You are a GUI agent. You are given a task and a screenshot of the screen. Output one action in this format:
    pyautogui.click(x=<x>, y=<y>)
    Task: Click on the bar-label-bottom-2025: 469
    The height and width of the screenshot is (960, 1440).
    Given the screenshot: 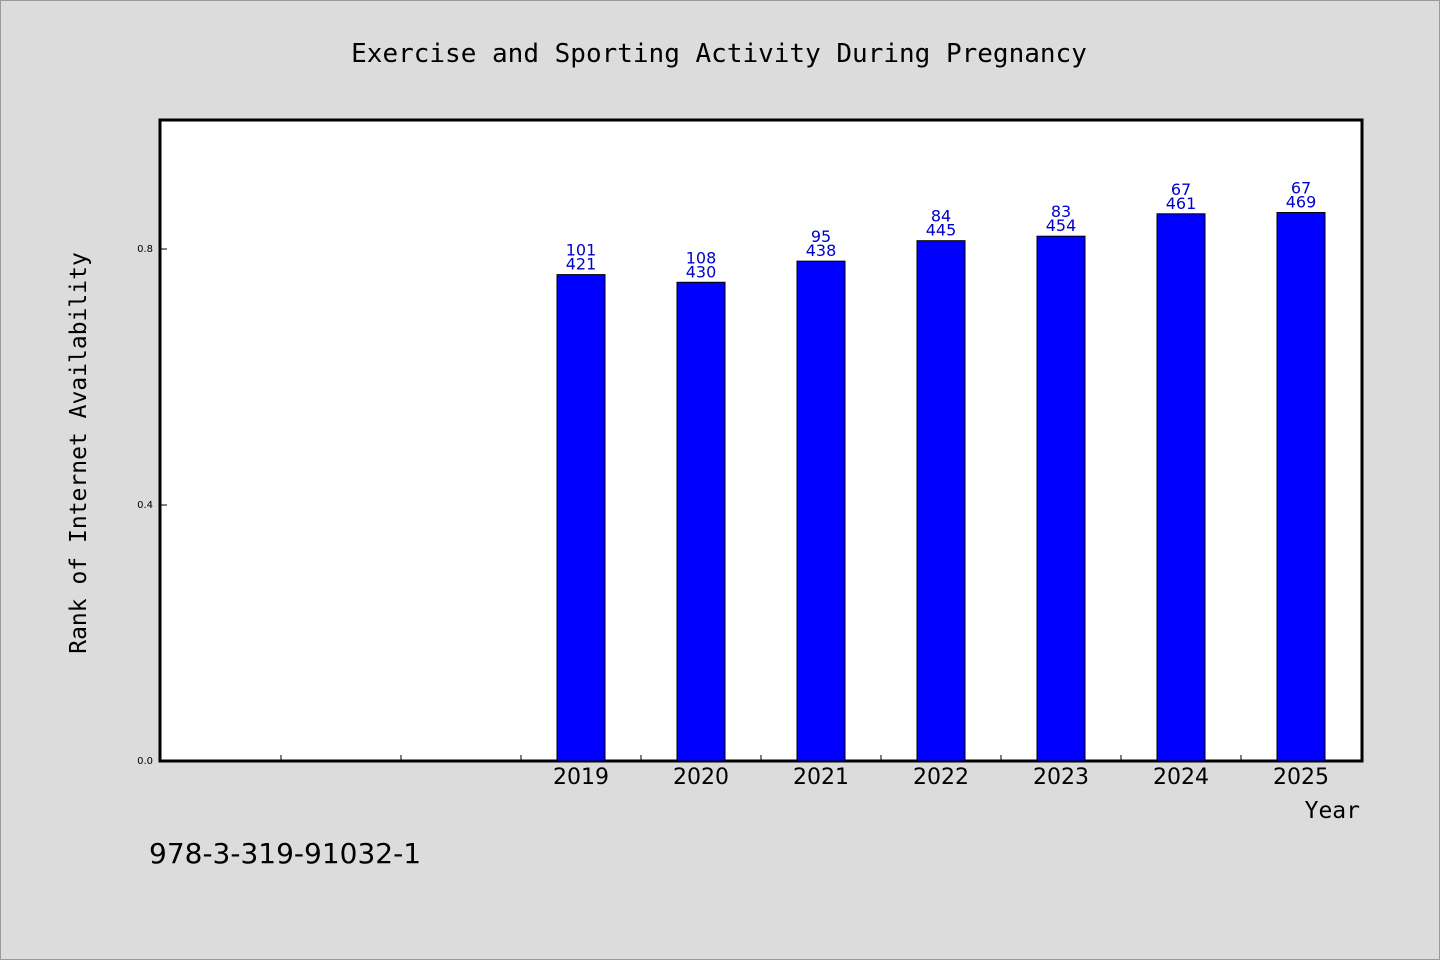 What is the action you would take?
    pyautogui.click(x=1301, y=202)
    